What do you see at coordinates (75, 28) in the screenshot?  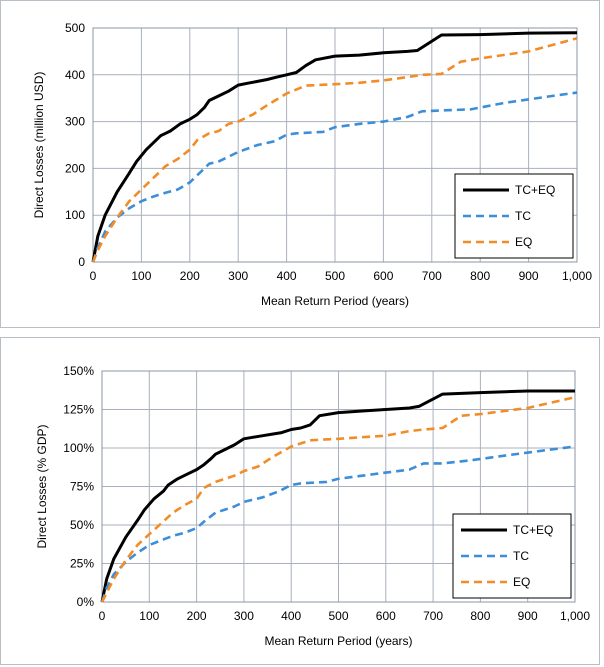 I see `y-tick-label: 500` at bounding box center [75, 28].